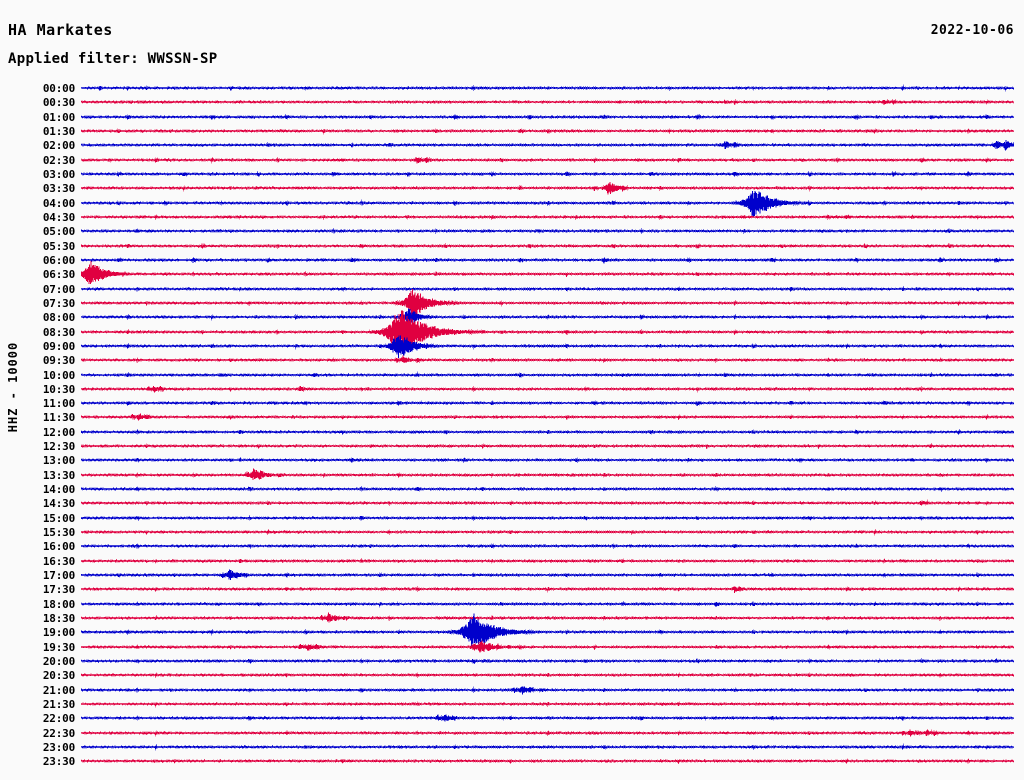  What do you see at coordinates (58, 532) in the screenshot?
I see `time-tick: 15:30` at bounding box center [58, 532].